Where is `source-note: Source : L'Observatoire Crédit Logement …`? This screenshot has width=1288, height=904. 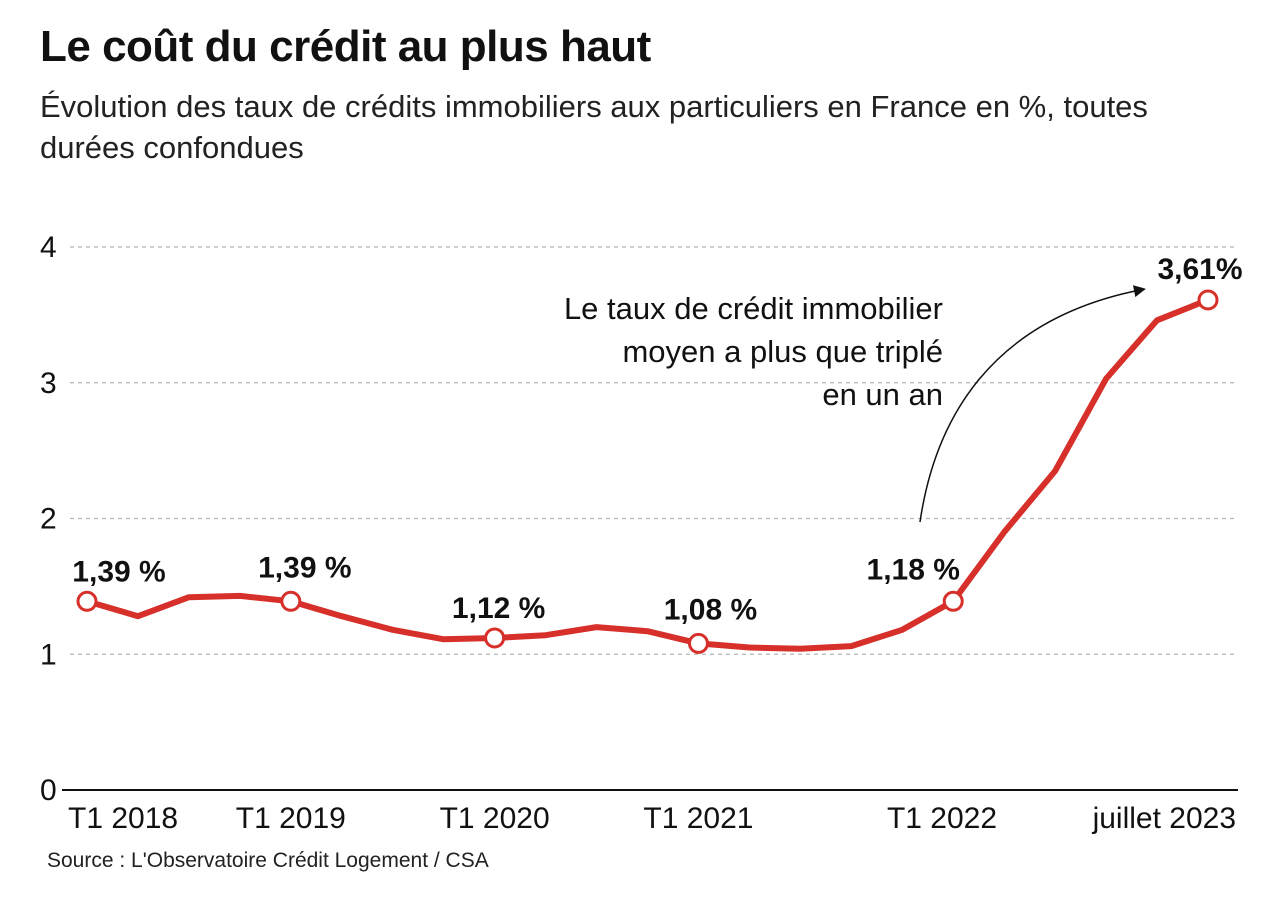
source-note: Source : L'Observatoire Crédit Logement … is located at coordinates (268, 860).